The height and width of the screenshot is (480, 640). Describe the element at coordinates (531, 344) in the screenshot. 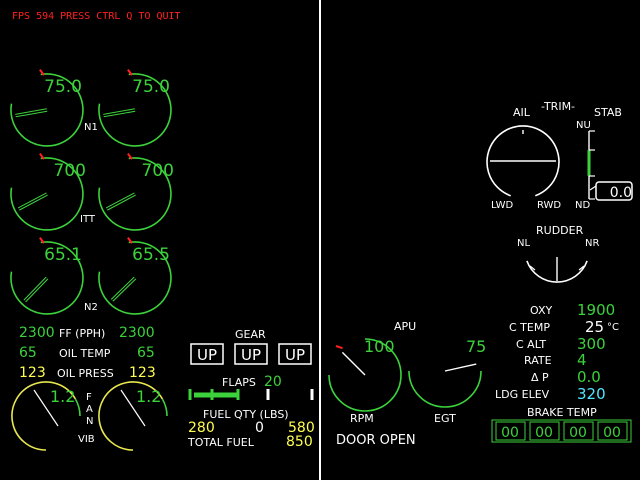

I see `c-alt-label: C ALT` at that location.